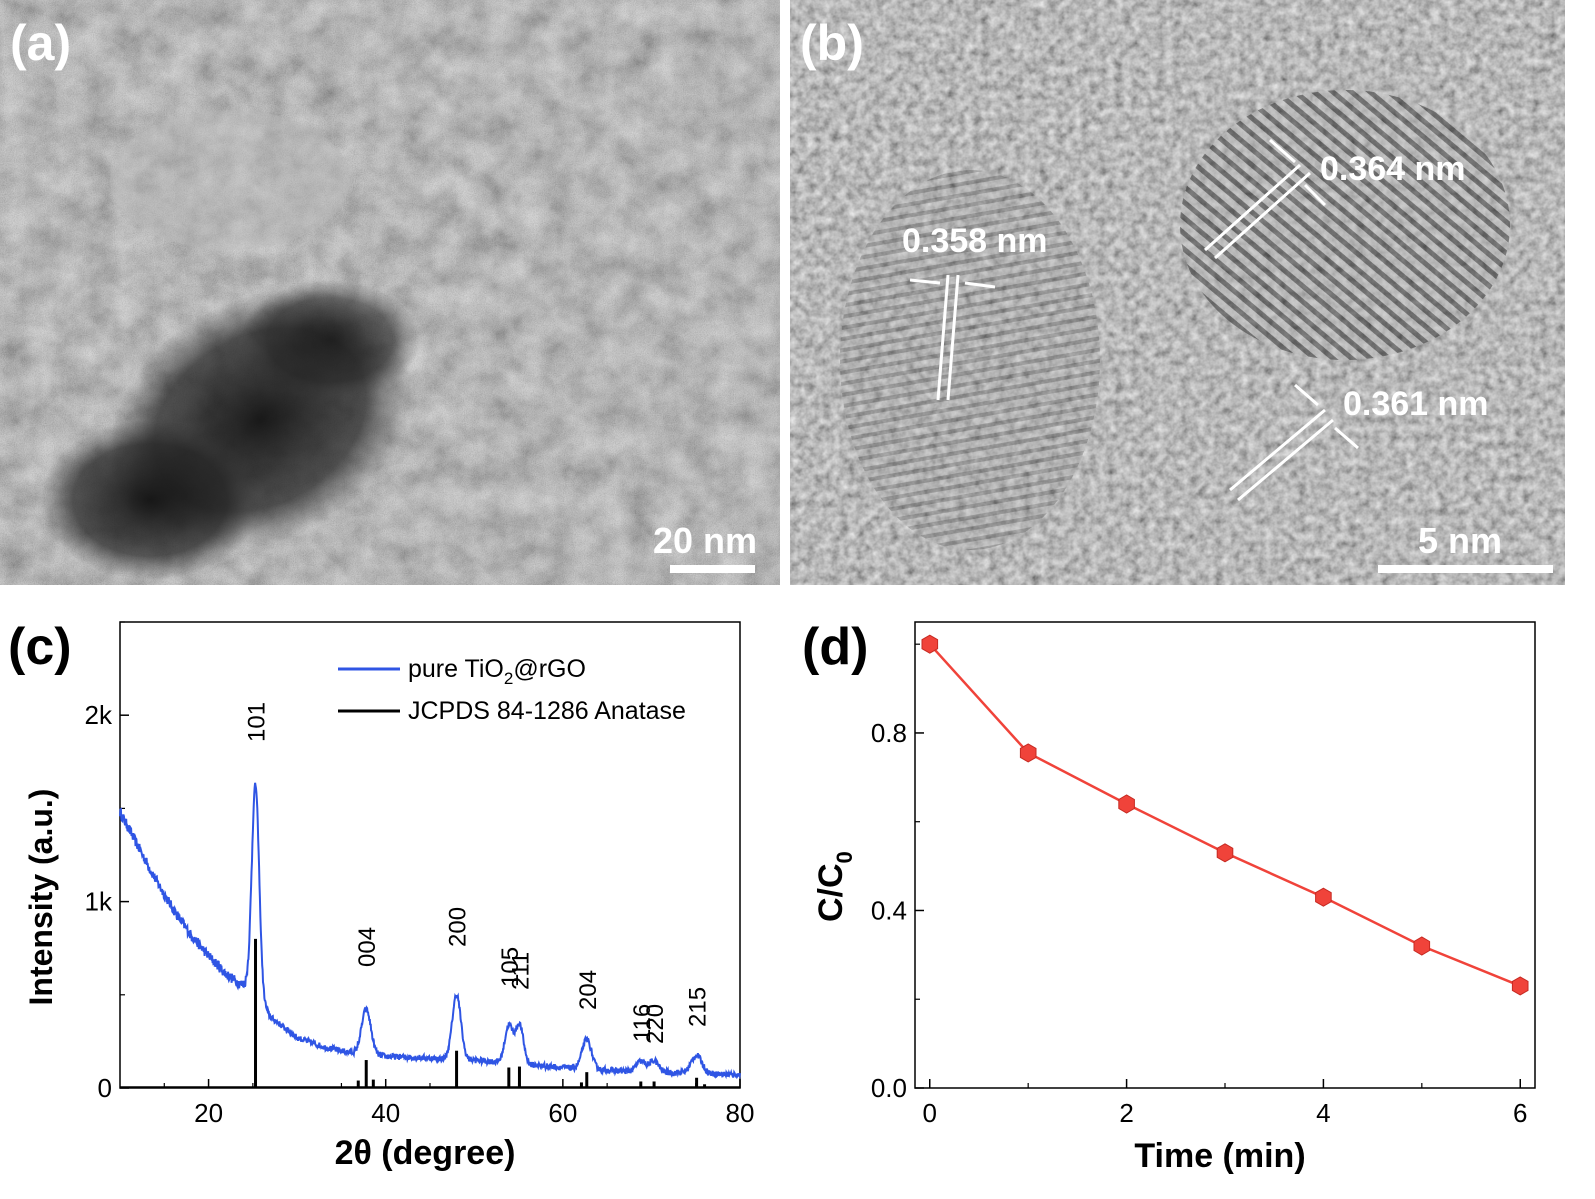 The image size is (1595, 1199). I want to click on scale-bar-label-a: 20 nm, so click(705, 540).